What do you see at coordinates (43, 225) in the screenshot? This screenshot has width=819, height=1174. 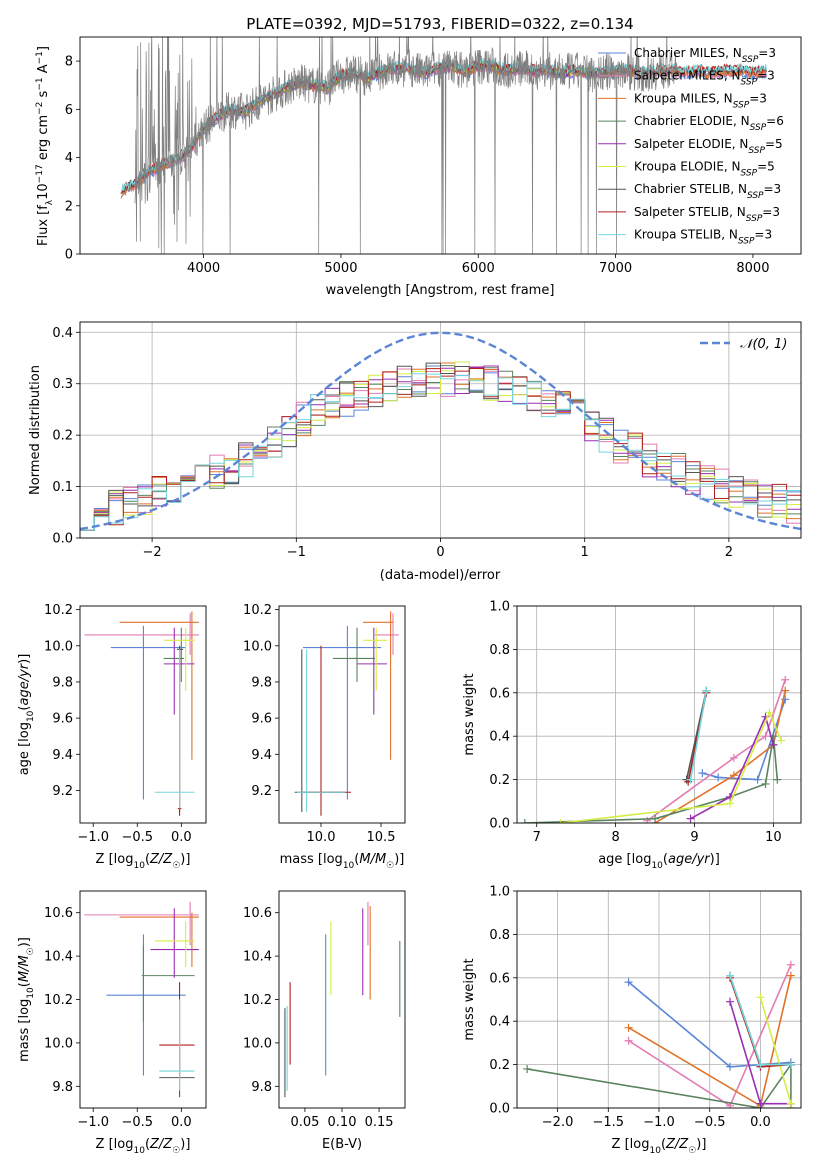 I see `label-part: Flux [f` at bounding box center [43, 225].